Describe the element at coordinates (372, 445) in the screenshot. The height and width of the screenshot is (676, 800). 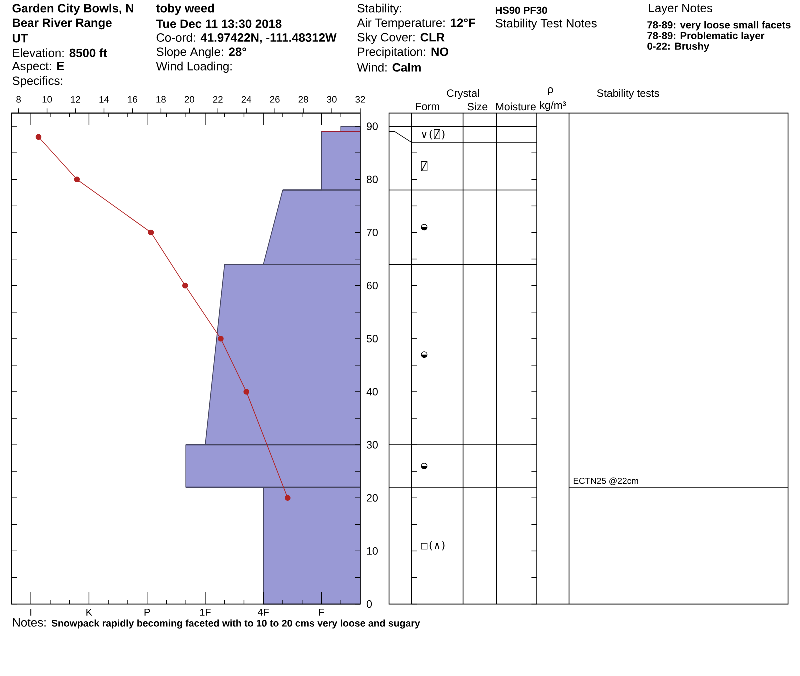
I see `y-tick-label: 30` at that location.